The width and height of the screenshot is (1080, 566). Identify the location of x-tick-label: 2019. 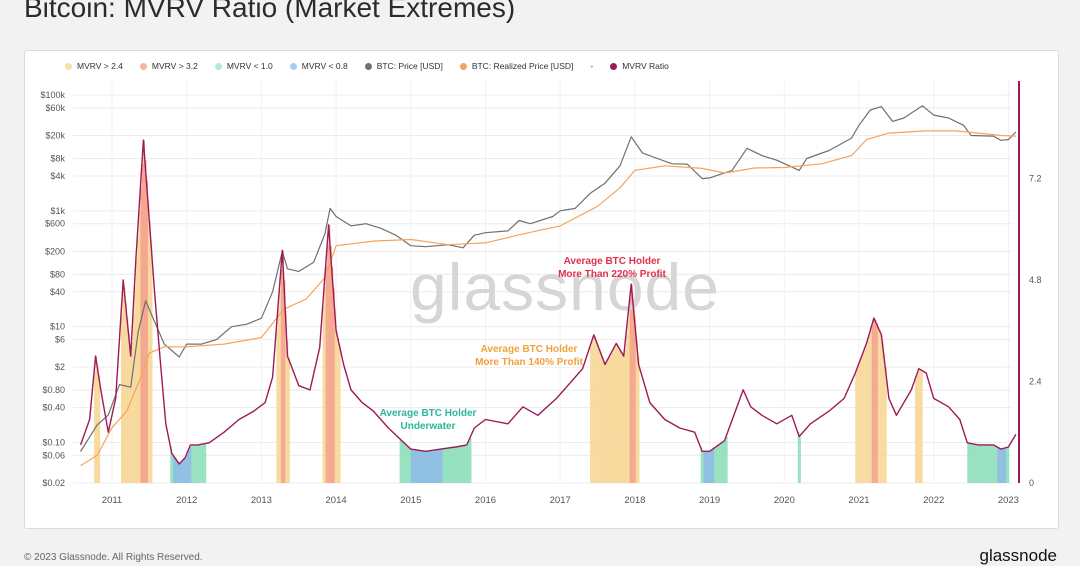
(709, 500).